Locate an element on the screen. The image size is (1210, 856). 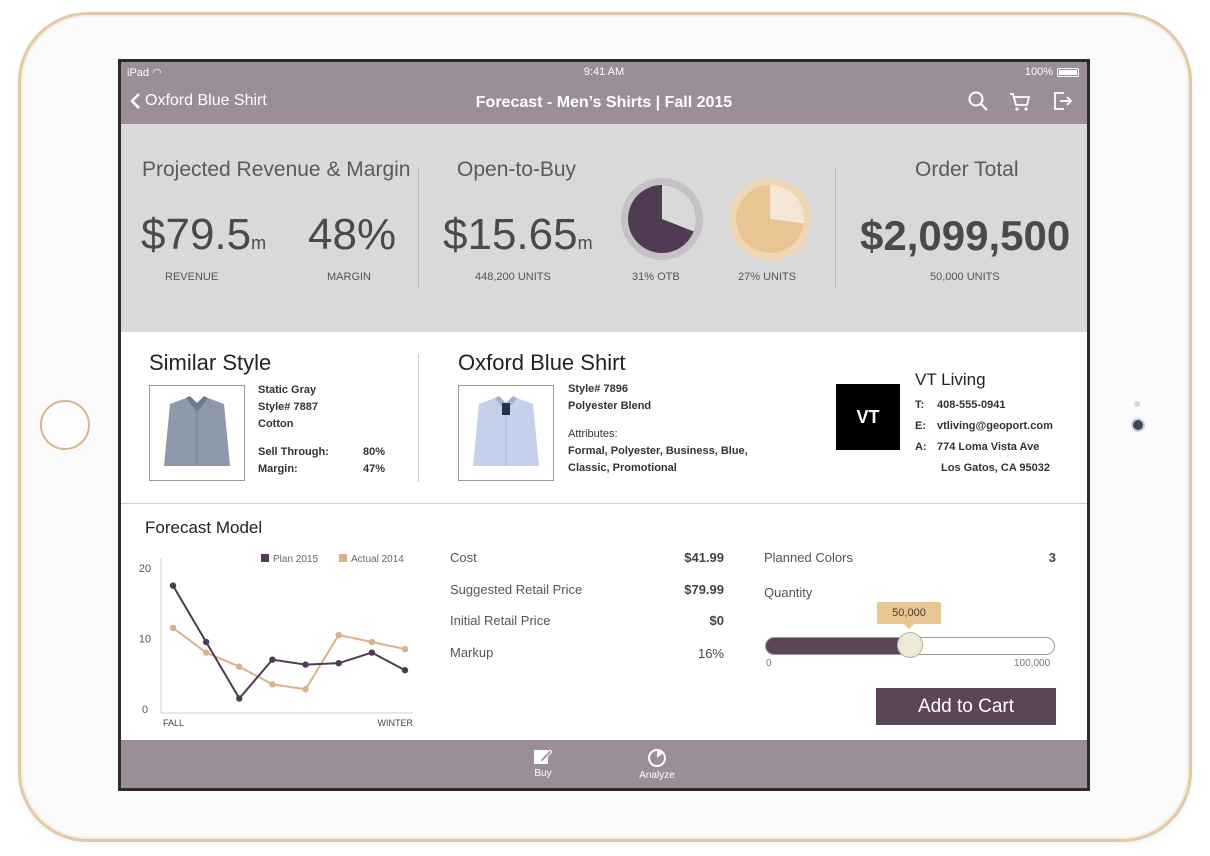
wifi-icon: ◠ is located at coordinates (157, 73).